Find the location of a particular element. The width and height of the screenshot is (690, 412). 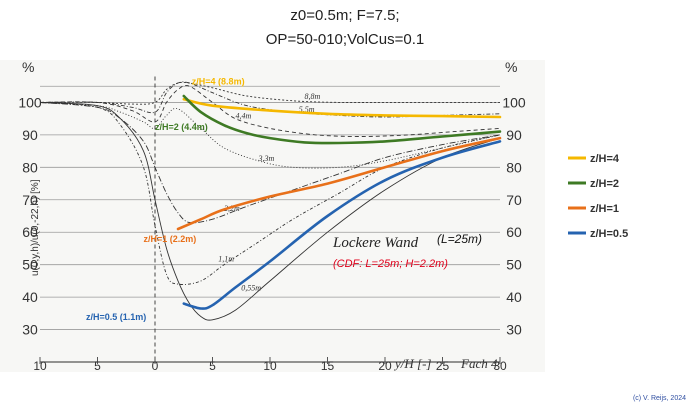

x-tick-label-3: 5 is located at coordinates (212, 366).